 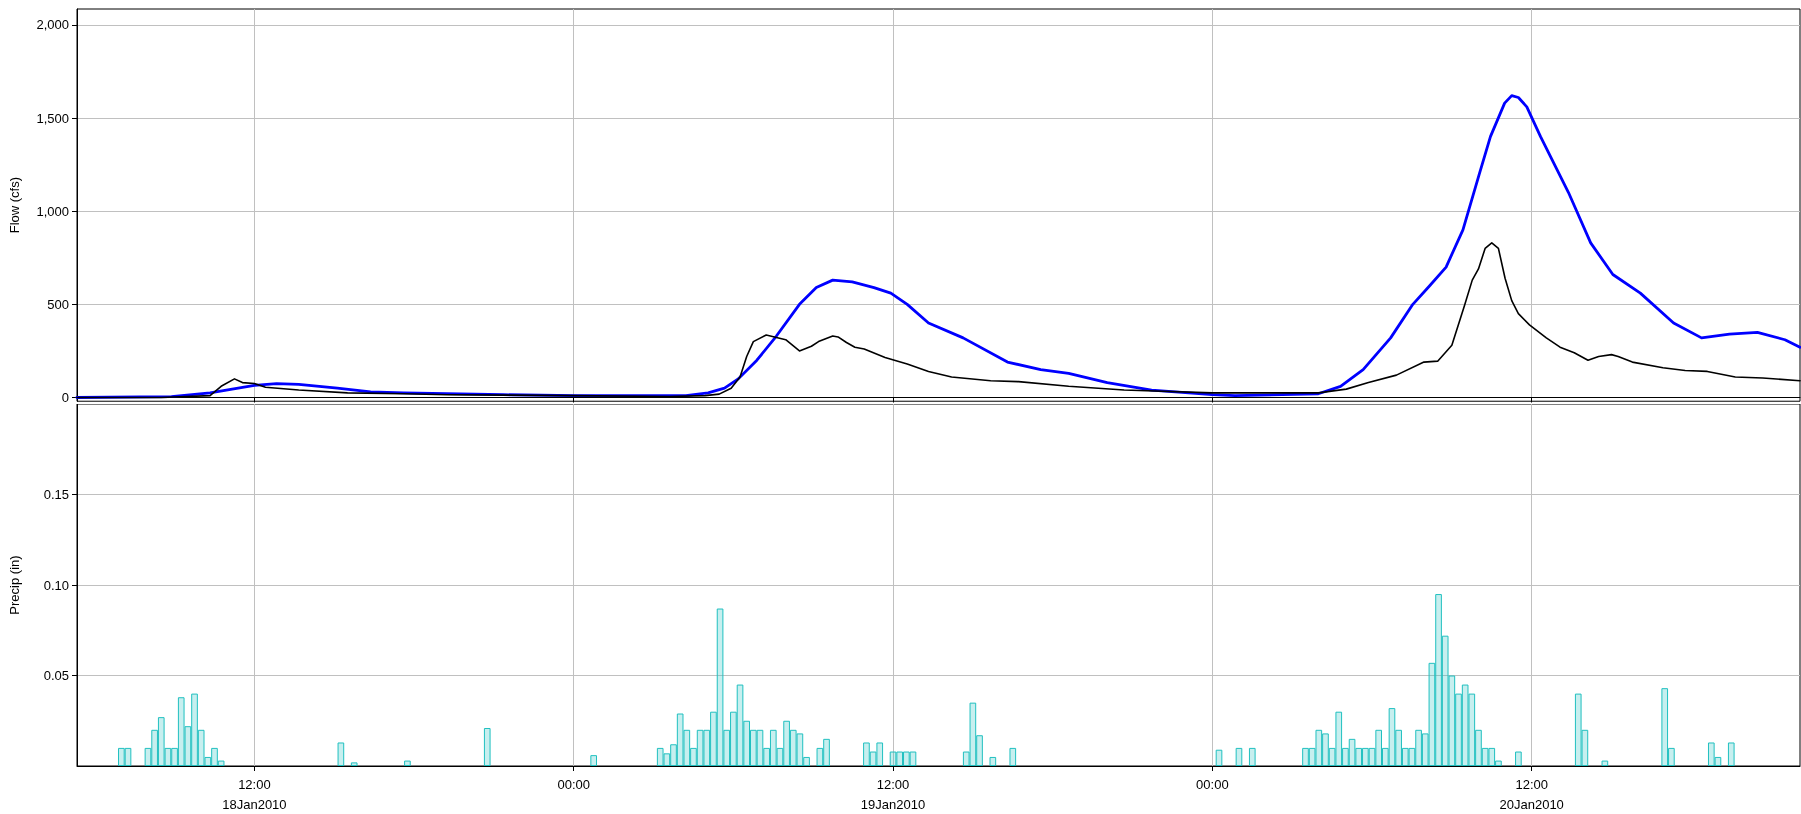 What do you see at coordinates (52, 25) in the screenshot?
I see `y-tick-label: 2,000` at bounding box center [52, 25].